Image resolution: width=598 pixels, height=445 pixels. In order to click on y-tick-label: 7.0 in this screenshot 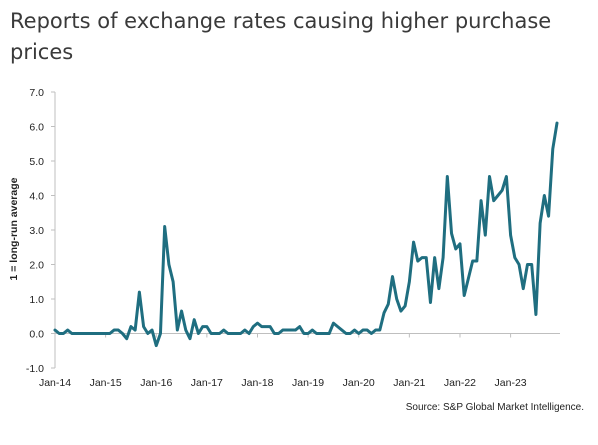, I will do `click(36, 93)`.